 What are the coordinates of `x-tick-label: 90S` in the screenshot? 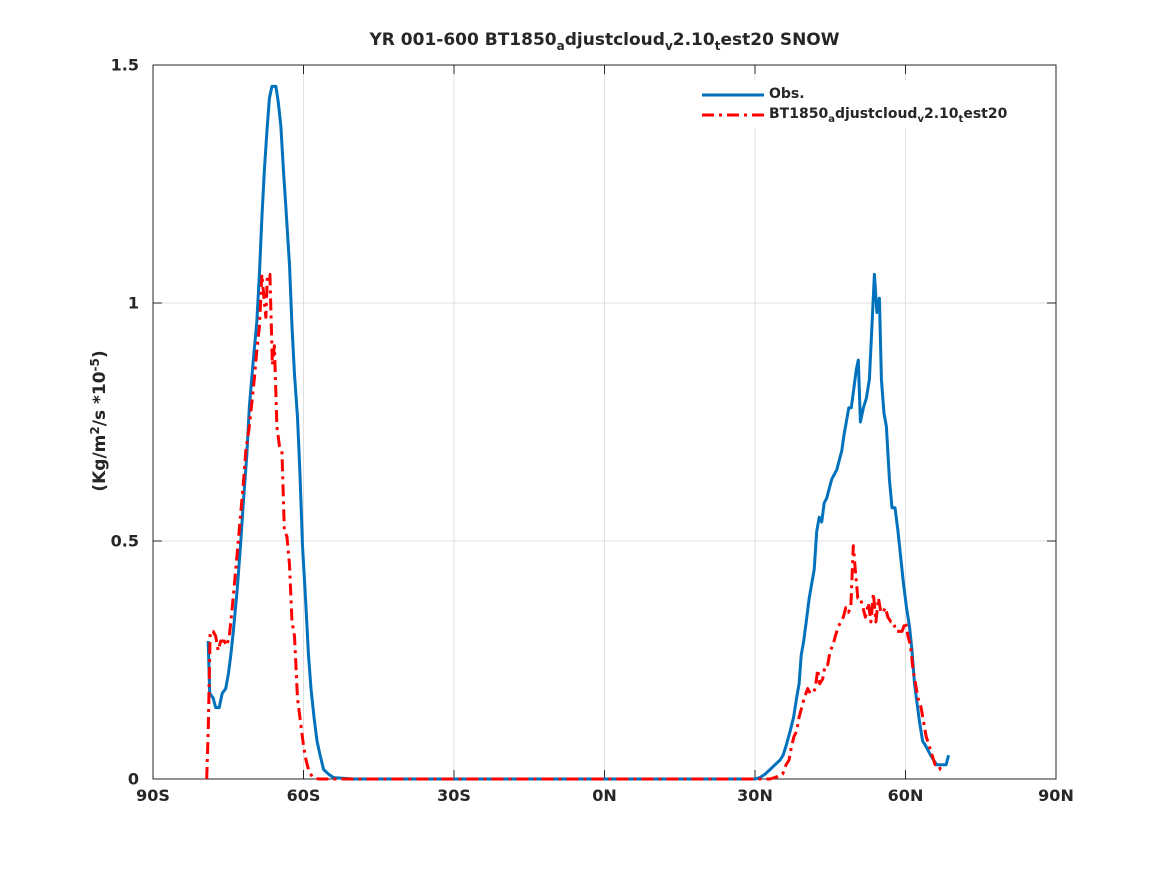 It's located at (153, 795).